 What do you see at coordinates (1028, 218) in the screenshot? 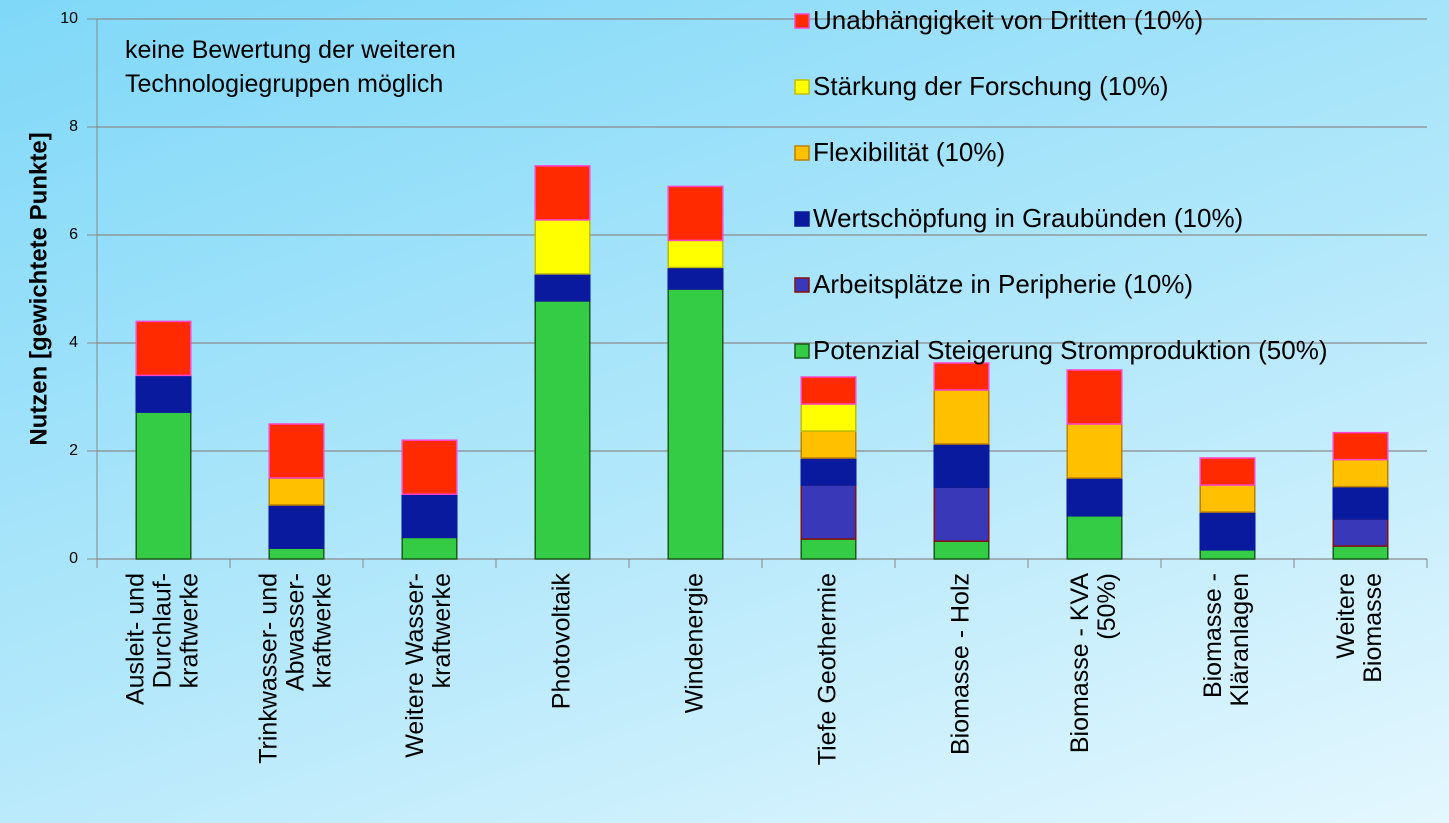
I see `legend-label: Wertschöpfung in Graubünden (10%)` at bounding box center [1028, 218].